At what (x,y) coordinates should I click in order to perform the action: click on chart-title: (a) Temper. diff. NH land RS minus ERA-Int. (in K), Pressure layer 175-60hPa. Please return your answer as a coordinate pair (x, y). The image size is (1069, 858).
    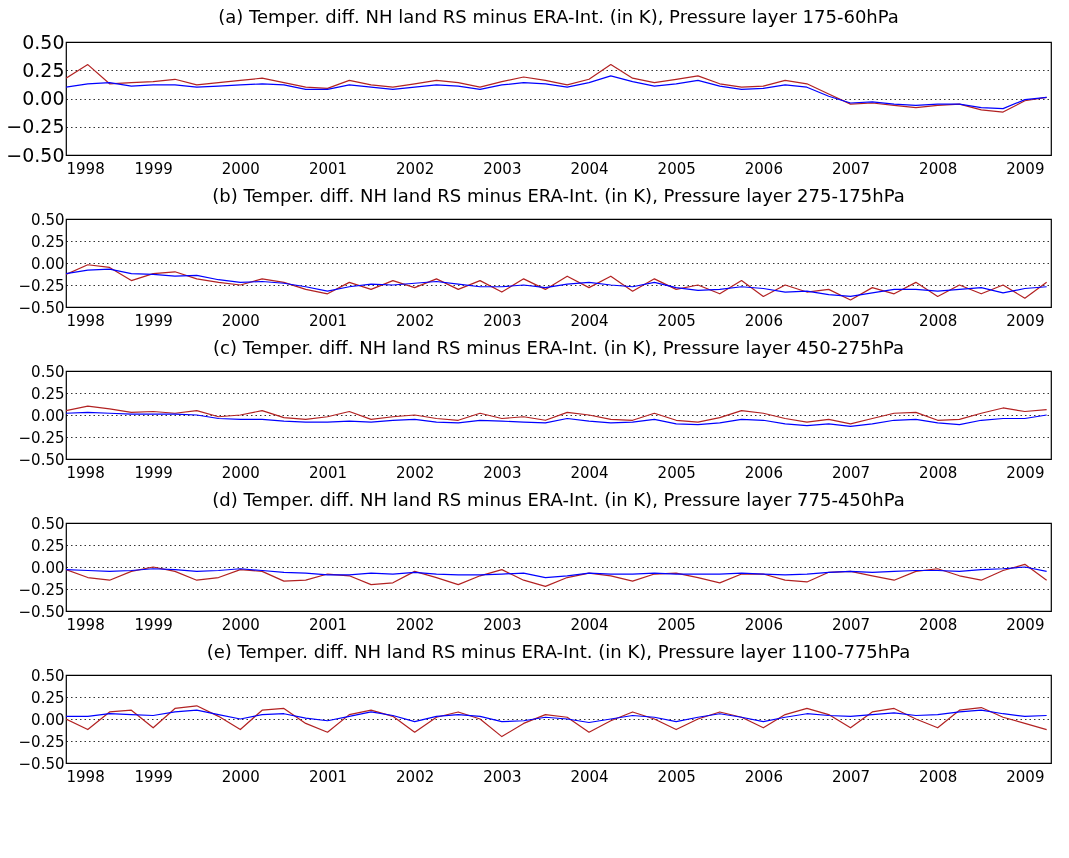
    Looking at the image, I should click on (558, 16).